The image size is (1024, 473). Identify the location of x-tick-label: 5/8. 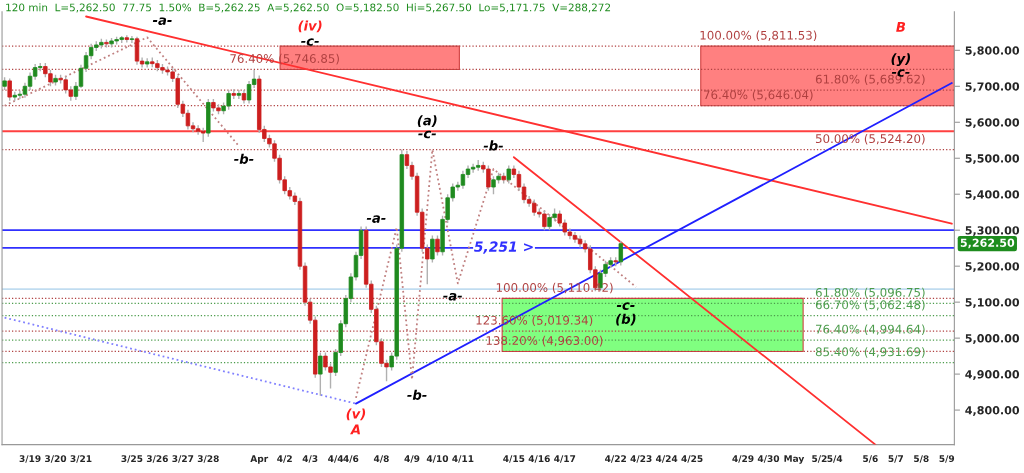
(921, 459).